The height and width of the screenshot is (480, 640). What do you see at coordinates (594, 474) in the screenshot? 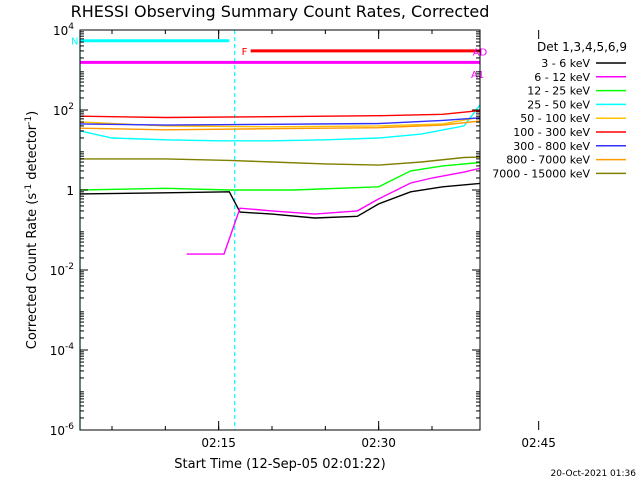
I see `footer-timestamp: 20-Oct-2021 01:36` at bounding box center [594, 474].